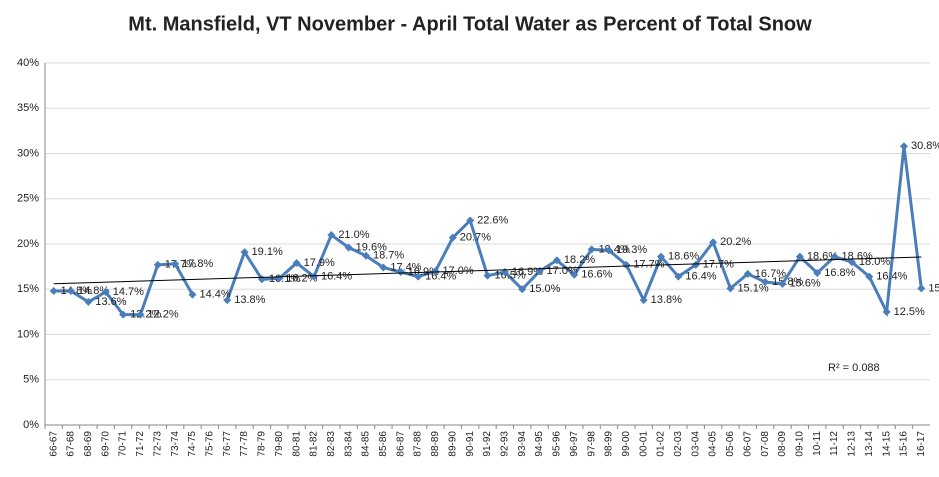 Image resolution: width=939 pixels, height=477 pixels. Describe the element at coordinates (834, 443) in the screenshot. I see `x-tick-label: 11-12` at that location.